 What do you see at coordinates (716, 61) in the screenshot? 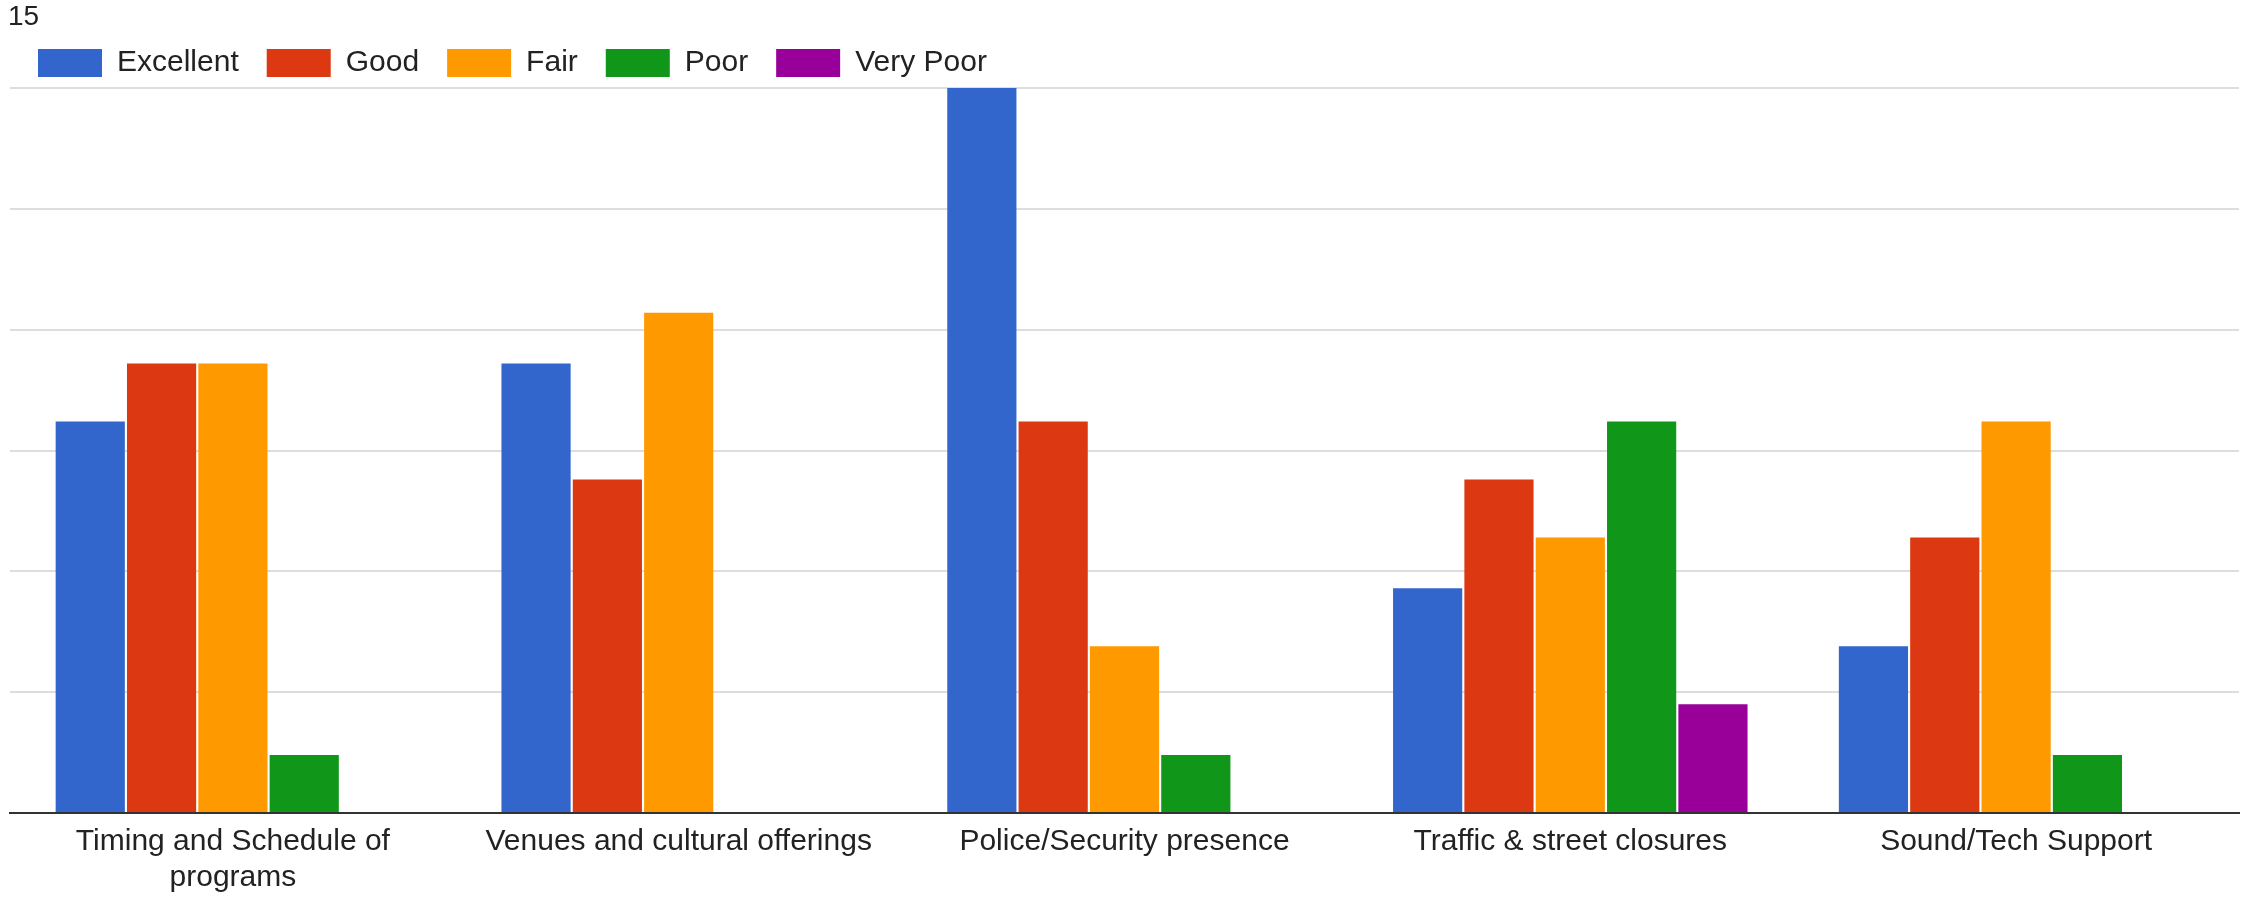
I see `legend-label: Poor` at bounding box center [716, 61].